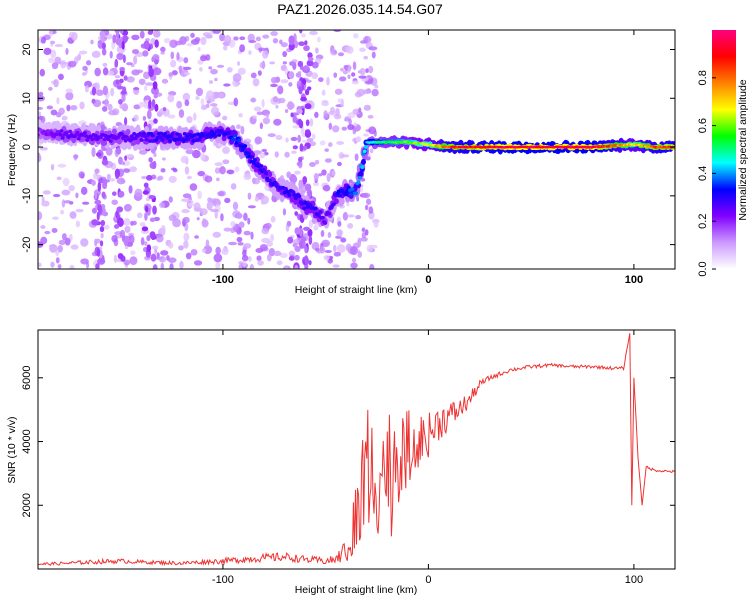 This screenshot has width=750, height=600. Describe the element at coordinates (27, 196) in the screenshot. I see `y-tick-label: -10` at that location.